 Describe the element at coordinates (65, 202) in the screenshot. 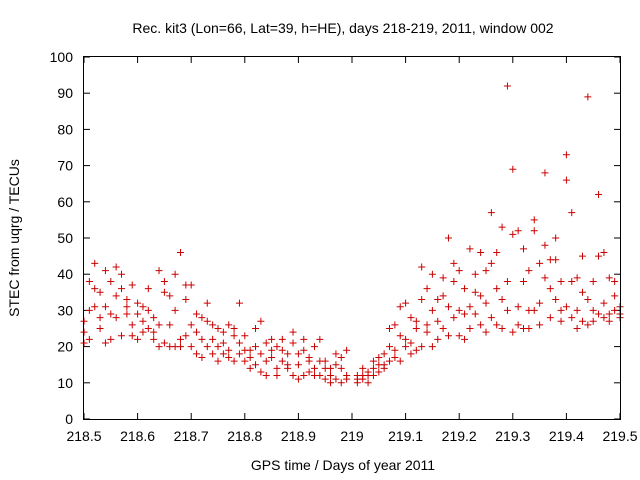

I see `y-tick-label: 60` at that location.